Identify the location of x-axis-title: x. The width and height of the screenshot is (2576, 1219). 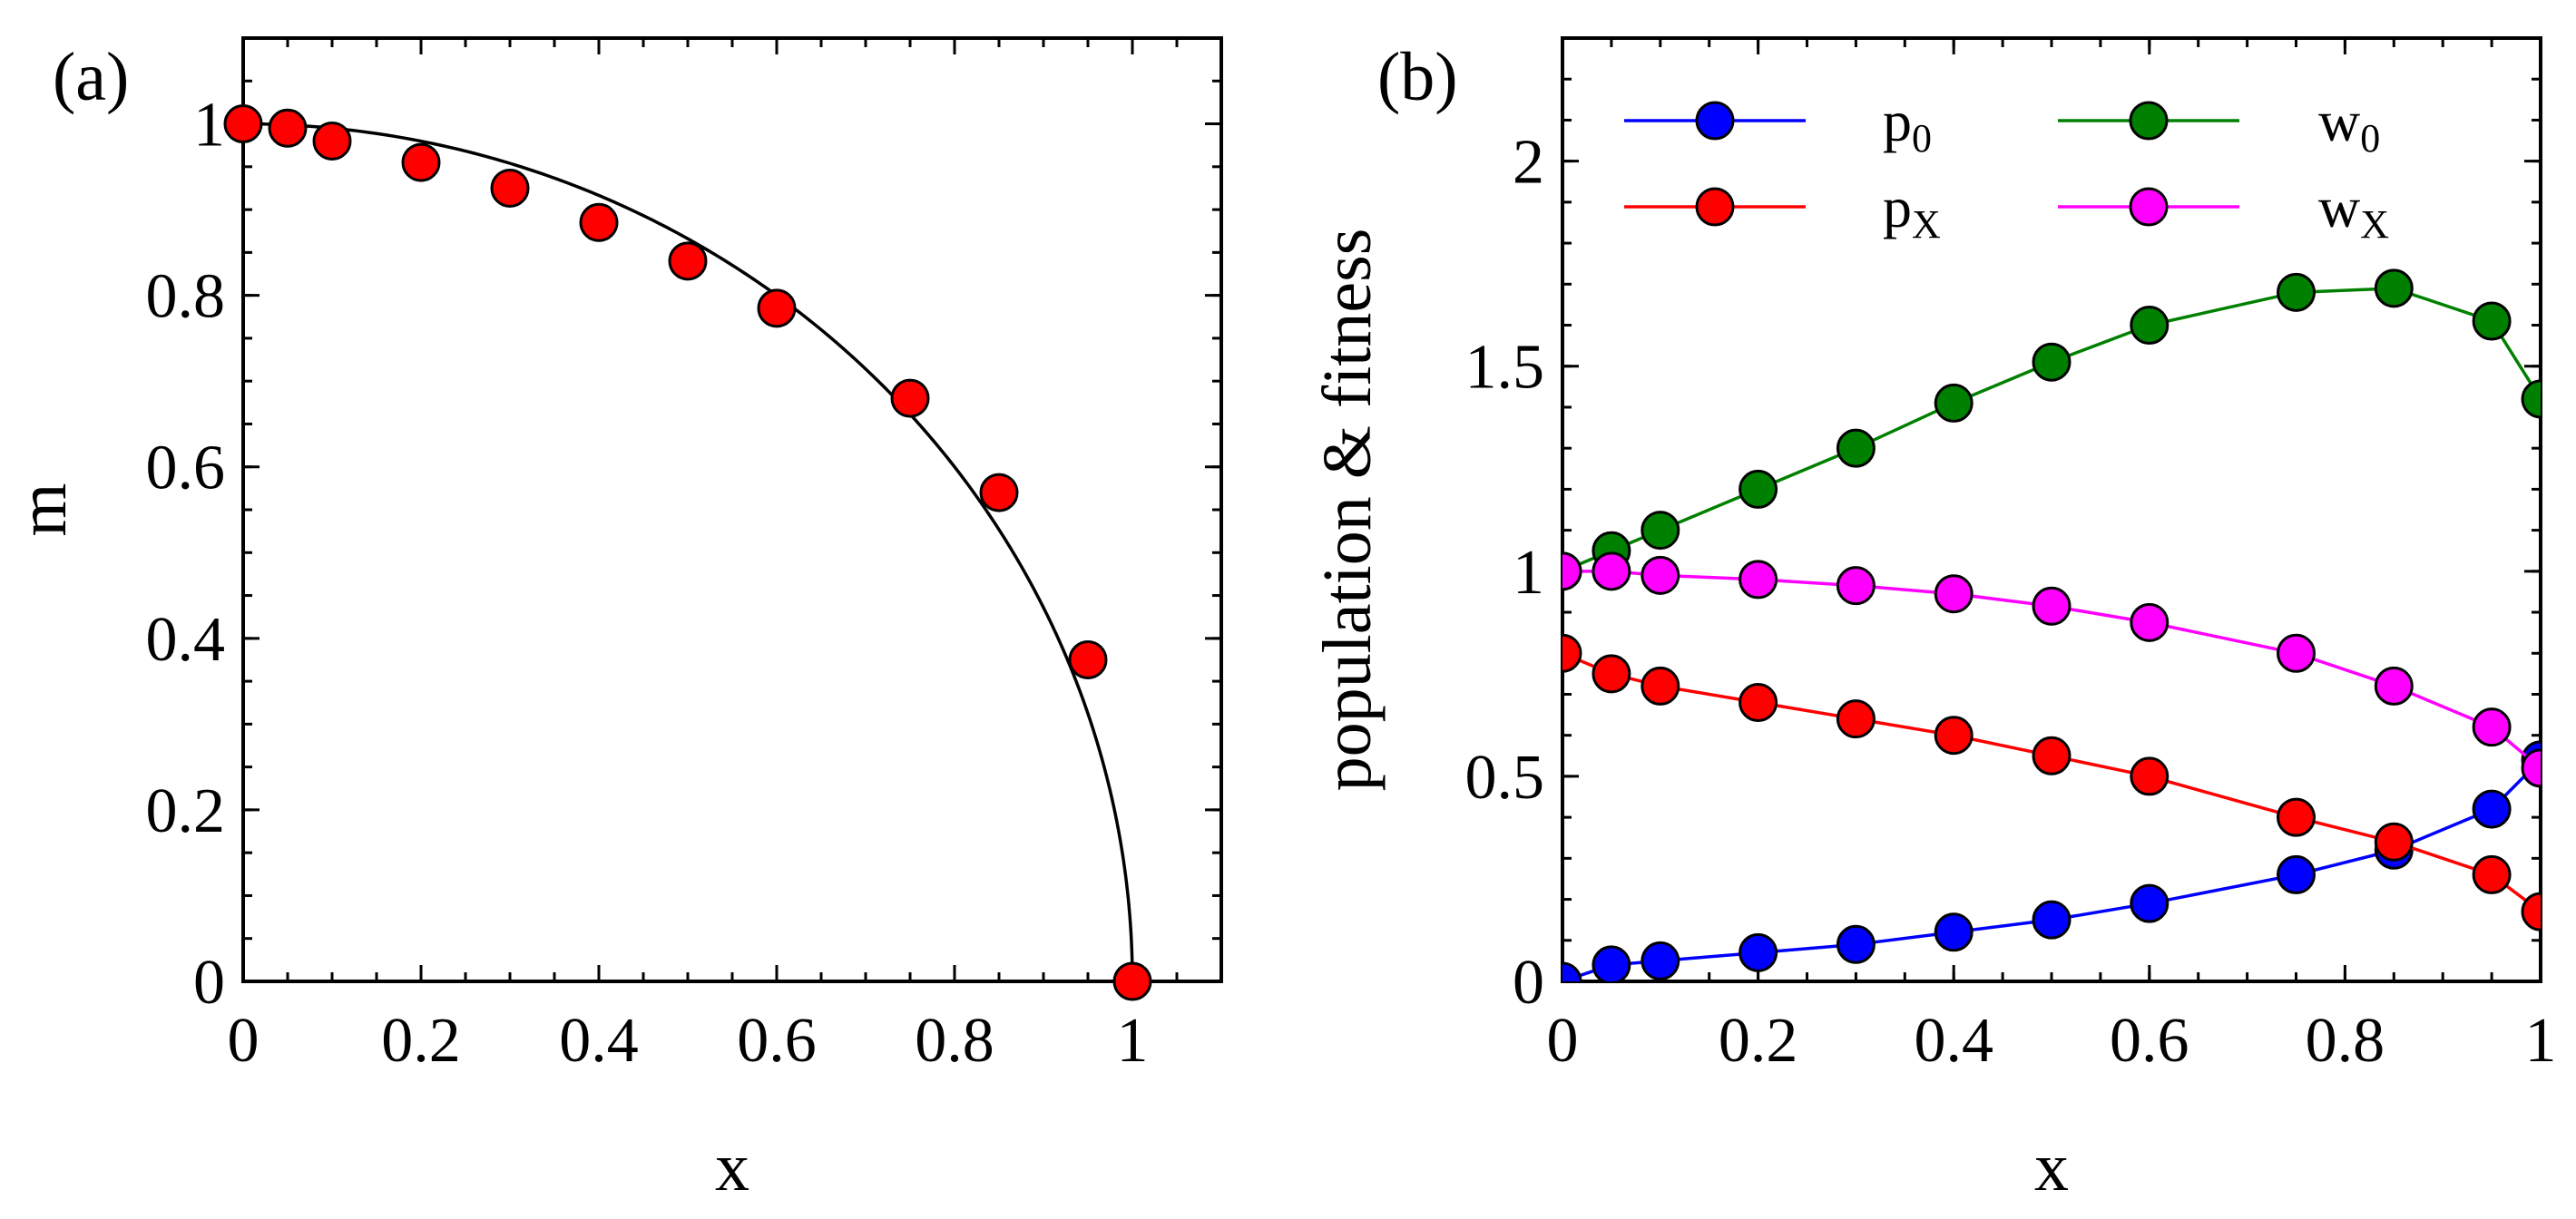
(2051, 1167).